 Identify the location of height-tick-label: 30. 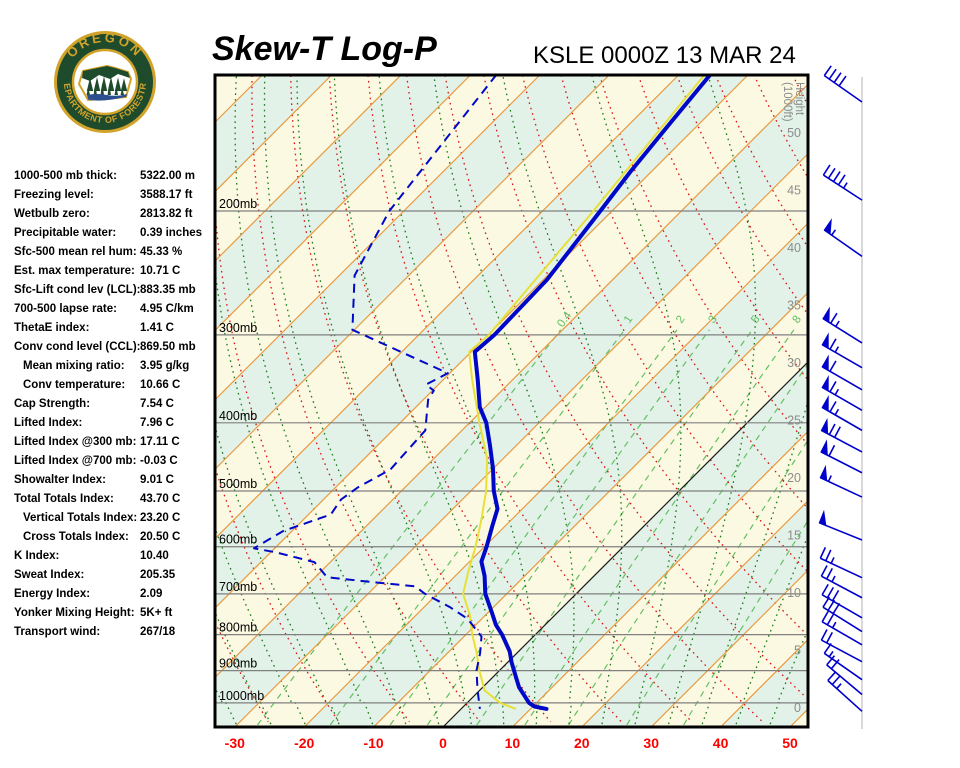
(794, 363).